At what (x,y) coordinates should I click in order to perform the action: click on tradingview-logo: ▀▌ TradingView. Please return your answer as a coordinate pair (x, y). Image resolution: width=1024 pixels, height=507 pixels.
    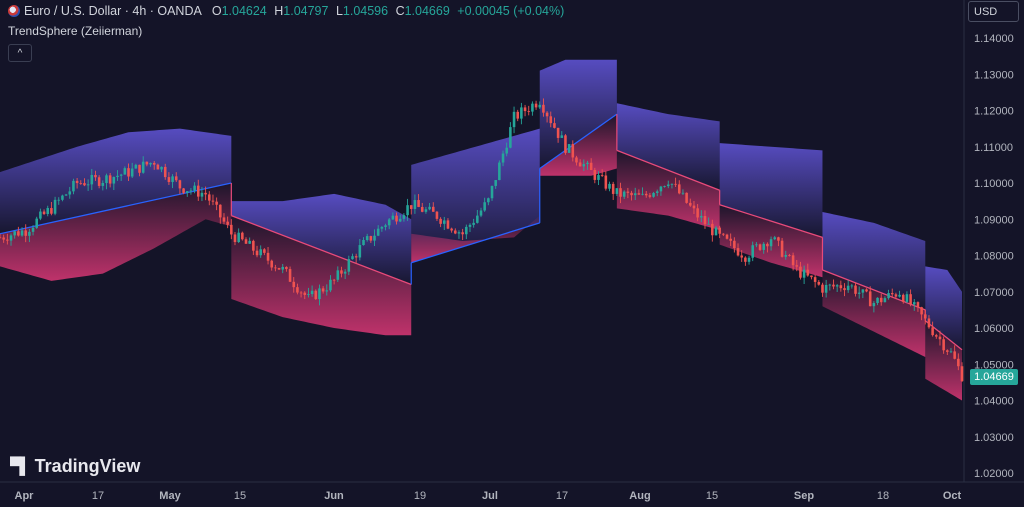
    Looking at the image, I should click on (75, 466).